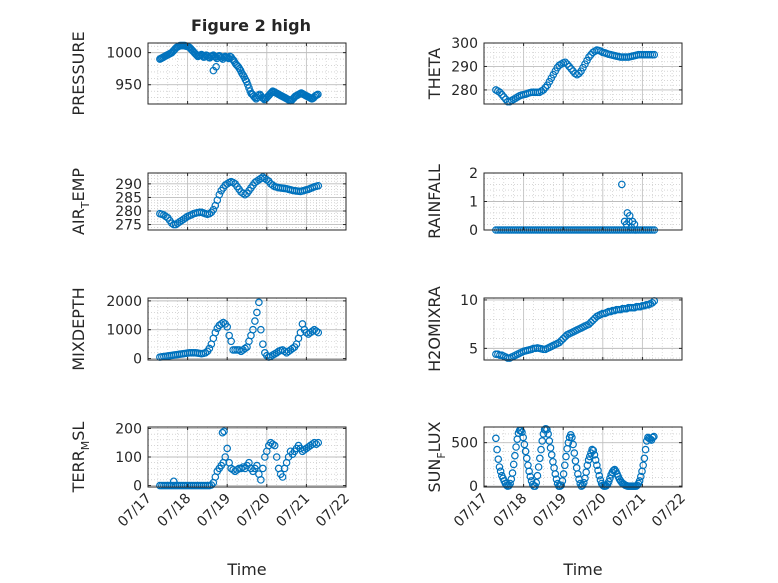 Image resolution: width=778 pixels, height=583 pixels. I want to click on y-axis-label-text: MIXDEPTH, so click(78, 328).